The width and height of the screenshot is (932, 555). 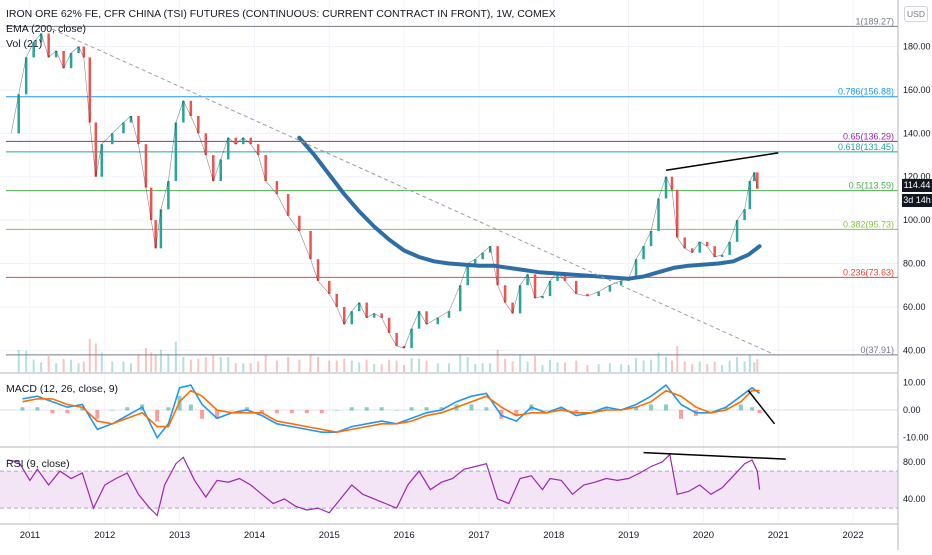 I want to click on x-tick-label: 2022, so click(x=853, y=535).